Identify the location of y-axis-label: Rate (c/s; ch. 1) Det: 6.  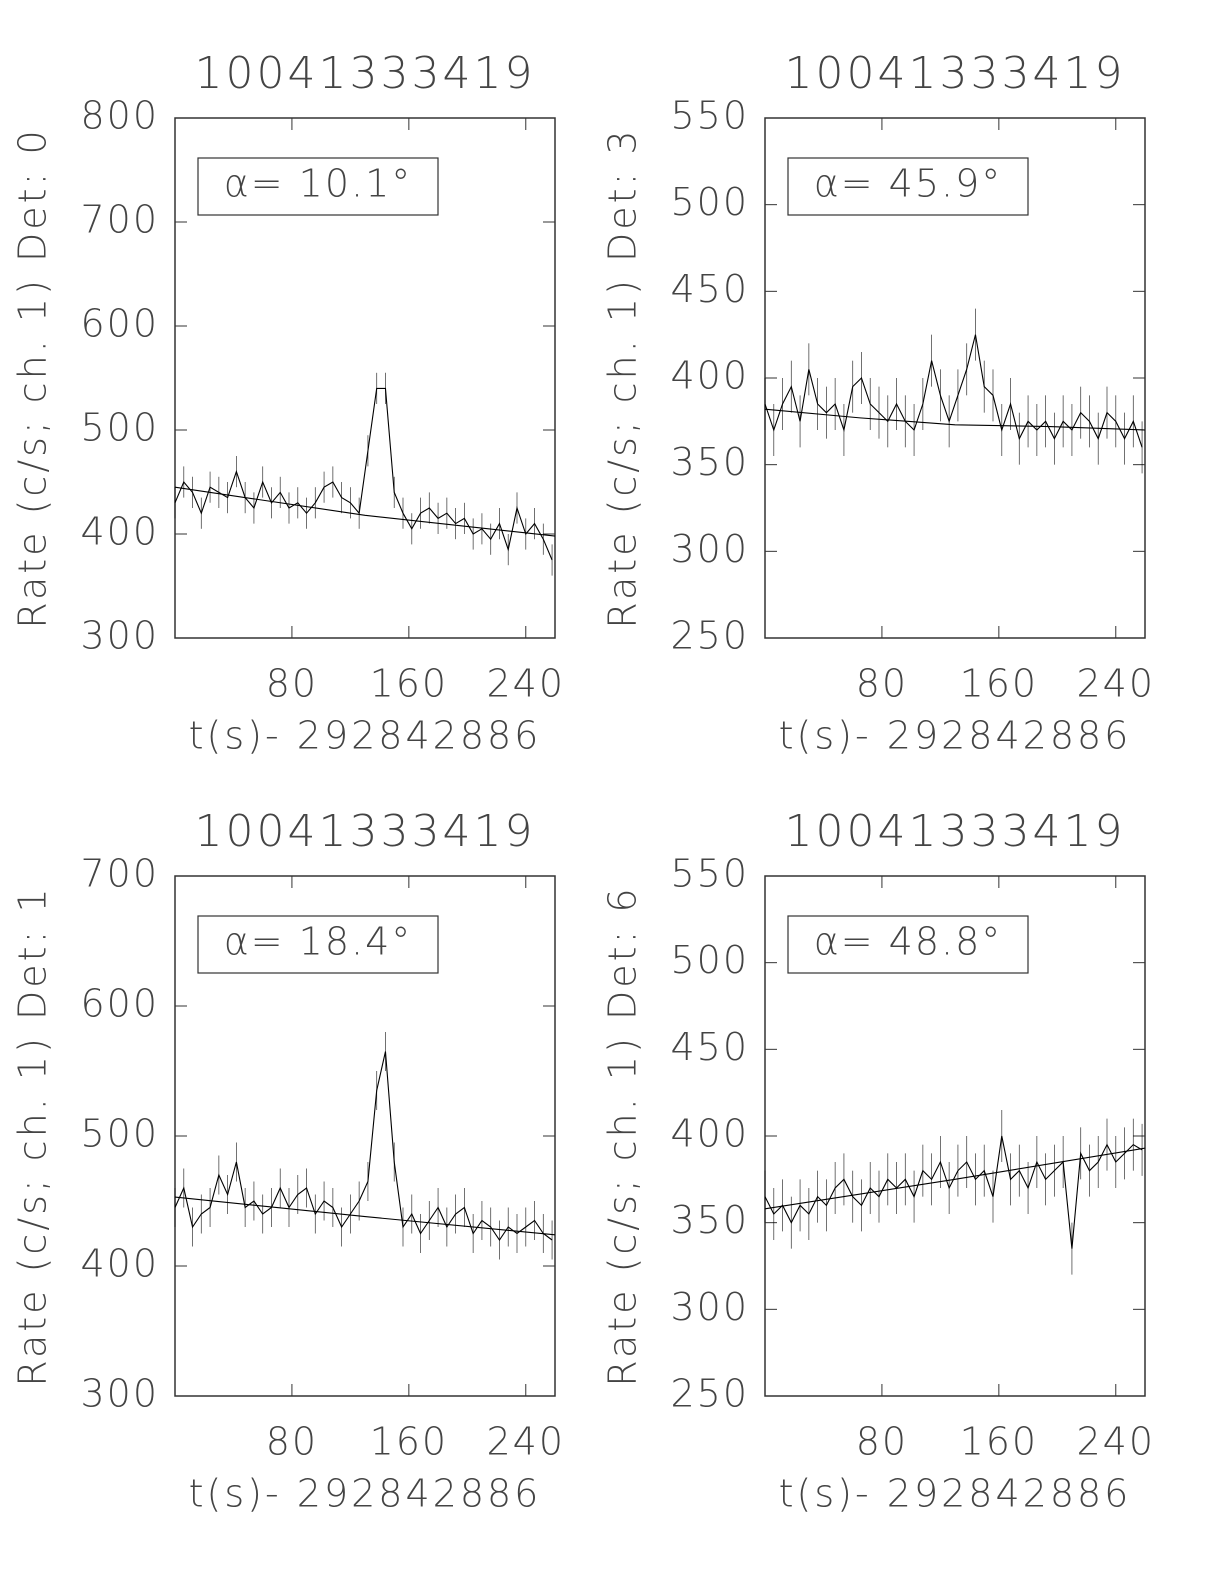
(623, 1135).